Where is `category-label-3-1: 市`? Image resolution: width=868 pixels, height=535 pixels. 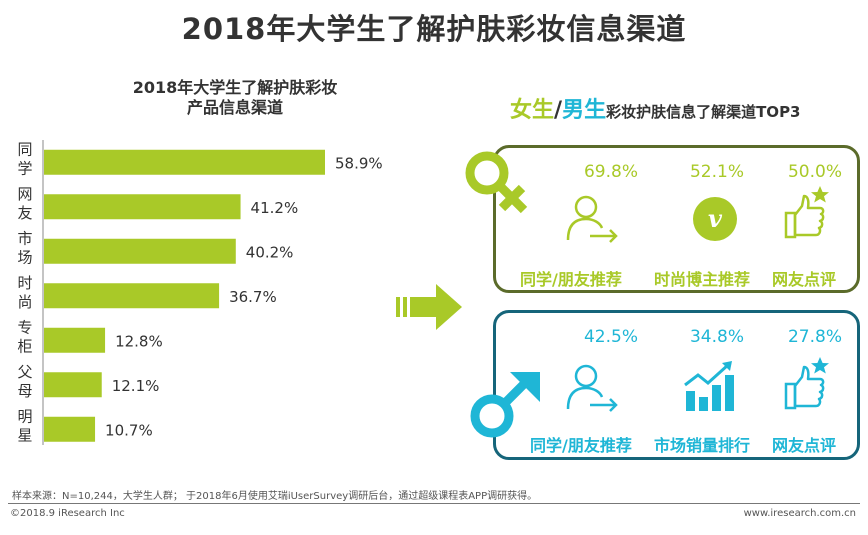
category-label-3-1: 市 is located at coordinates (24, 238).